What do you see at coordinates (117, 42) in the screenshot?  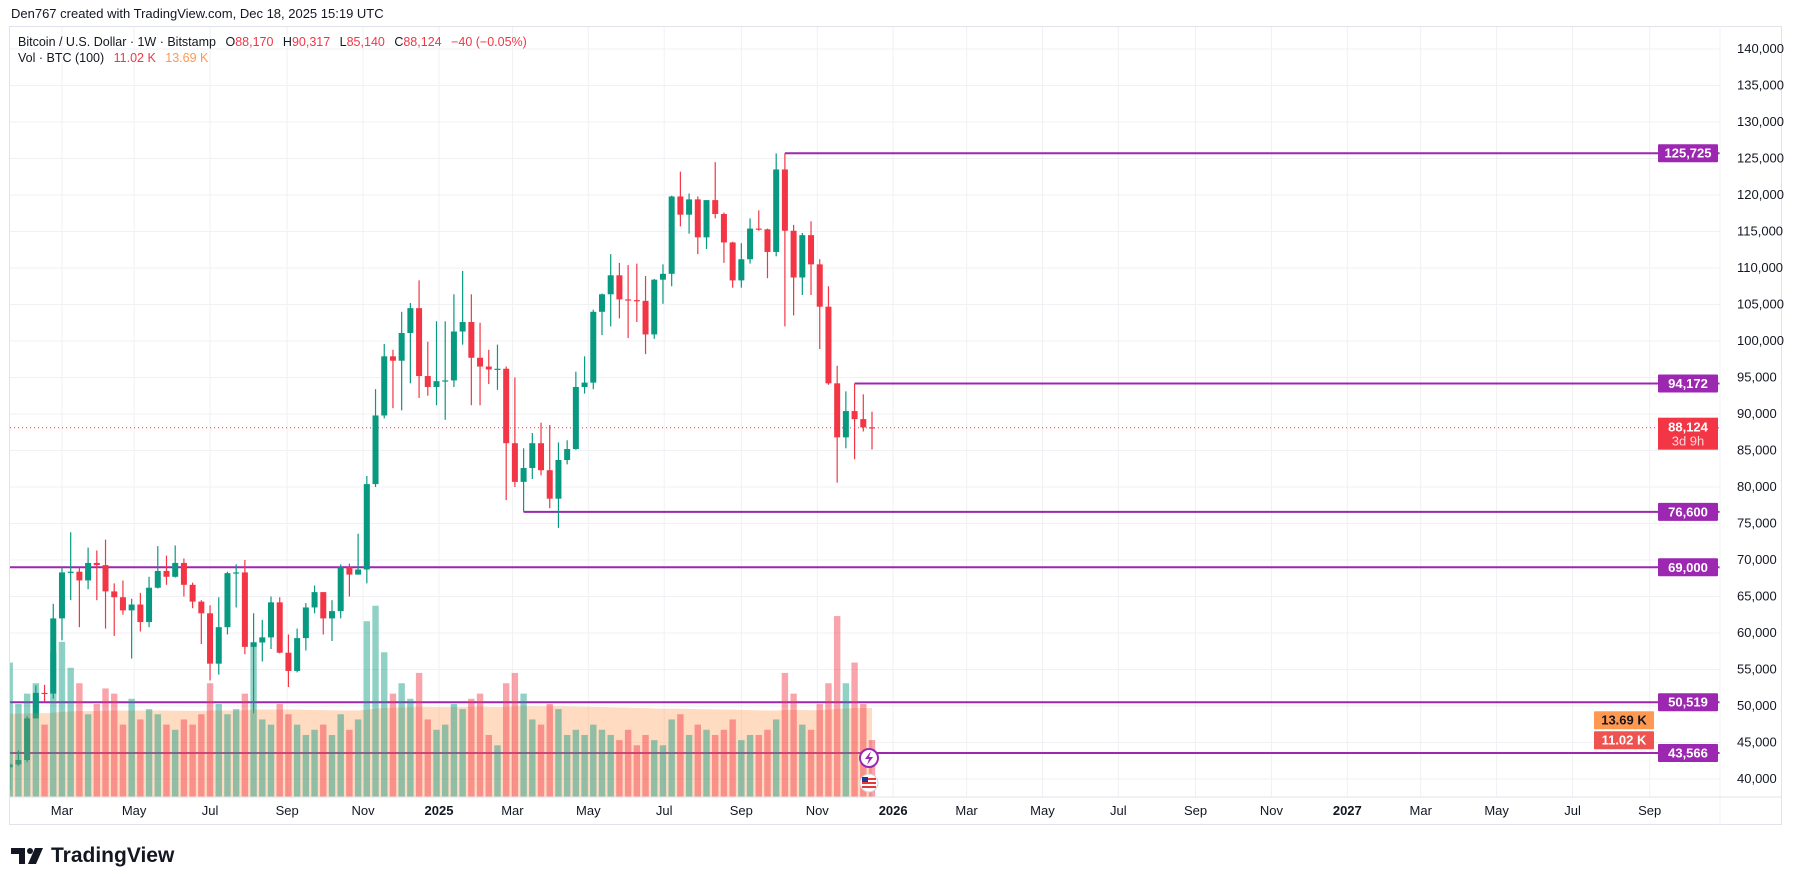 I see `symbol-title: Bitcoin / U.S. Dollar · 1W · Bitstamp` at bounding box center [117, 42].